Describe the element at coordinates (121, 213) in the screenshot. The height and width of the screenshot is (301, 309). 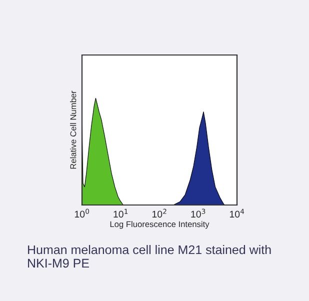
I see `x-tick-label: 10$^{1}$` at that location.